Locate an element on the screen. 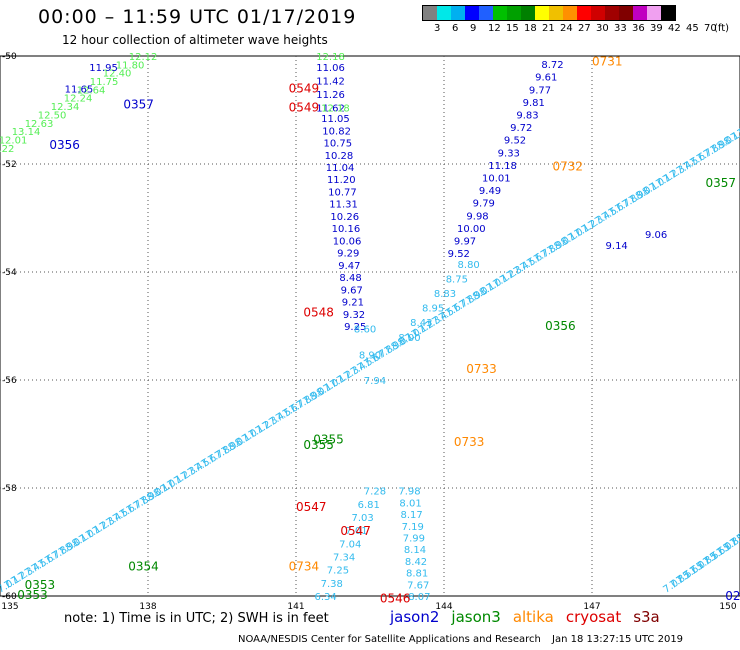 The height and width of the screenshot is (650, 740). track-value: 8.60 is located at coordinates (365, 330).